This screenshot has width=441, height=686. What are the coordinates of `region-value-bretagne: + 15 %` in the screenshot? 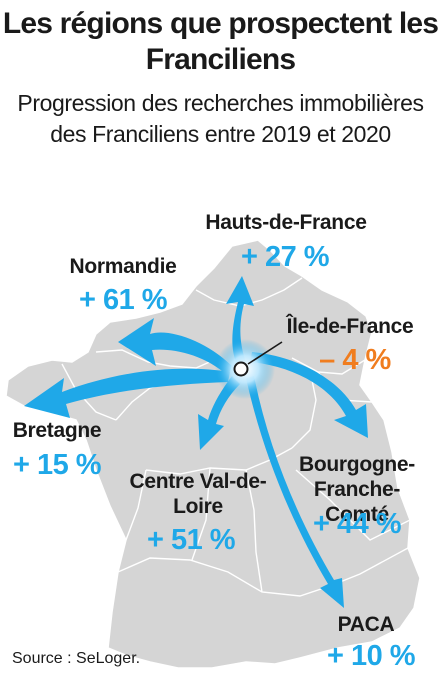 It's located at (57, 465).